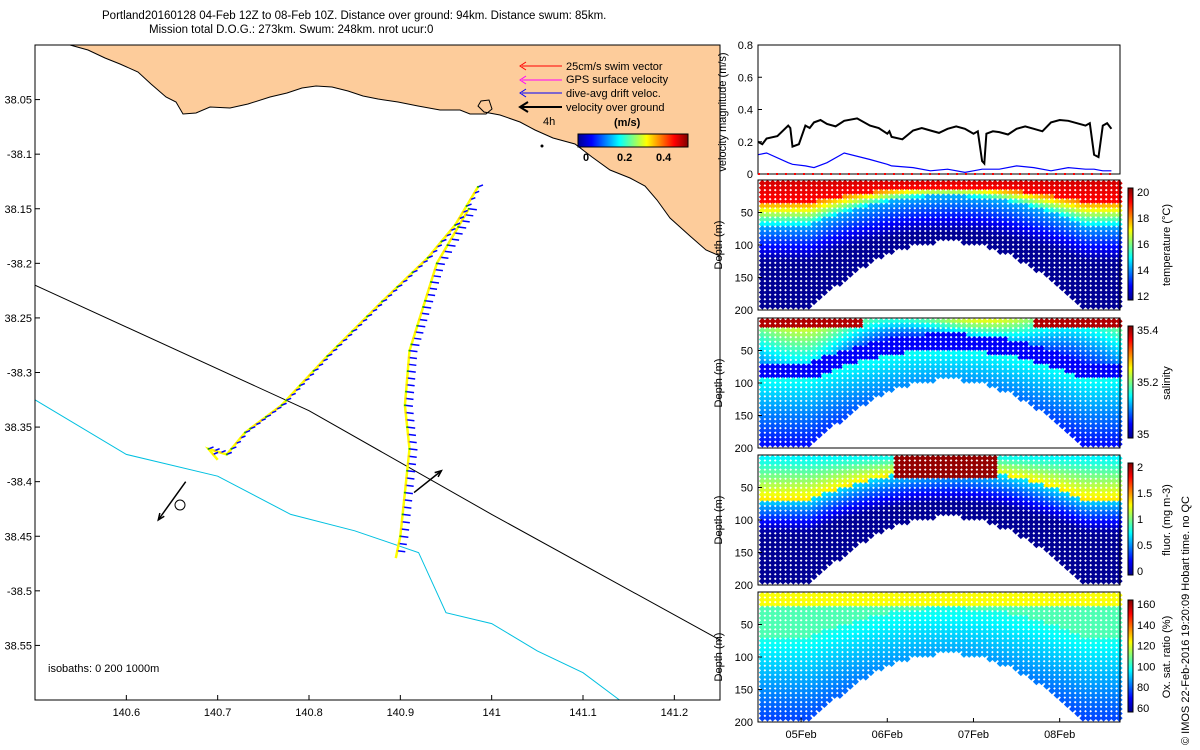  What do you see at coordinates (19, 155) in the screenshot?
I see `map-ytick-label: -38.1` at bounding box center [19, 155].